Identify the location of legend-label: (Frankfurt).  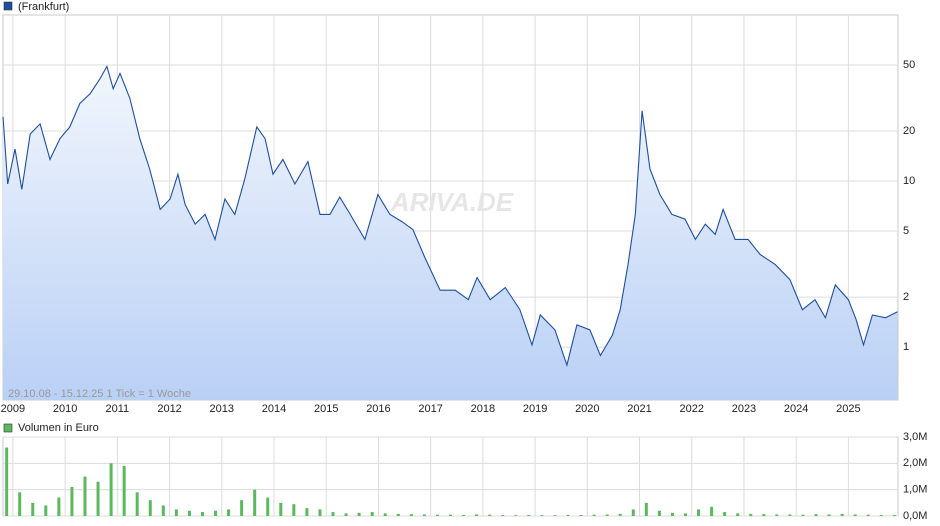
(43, 7).